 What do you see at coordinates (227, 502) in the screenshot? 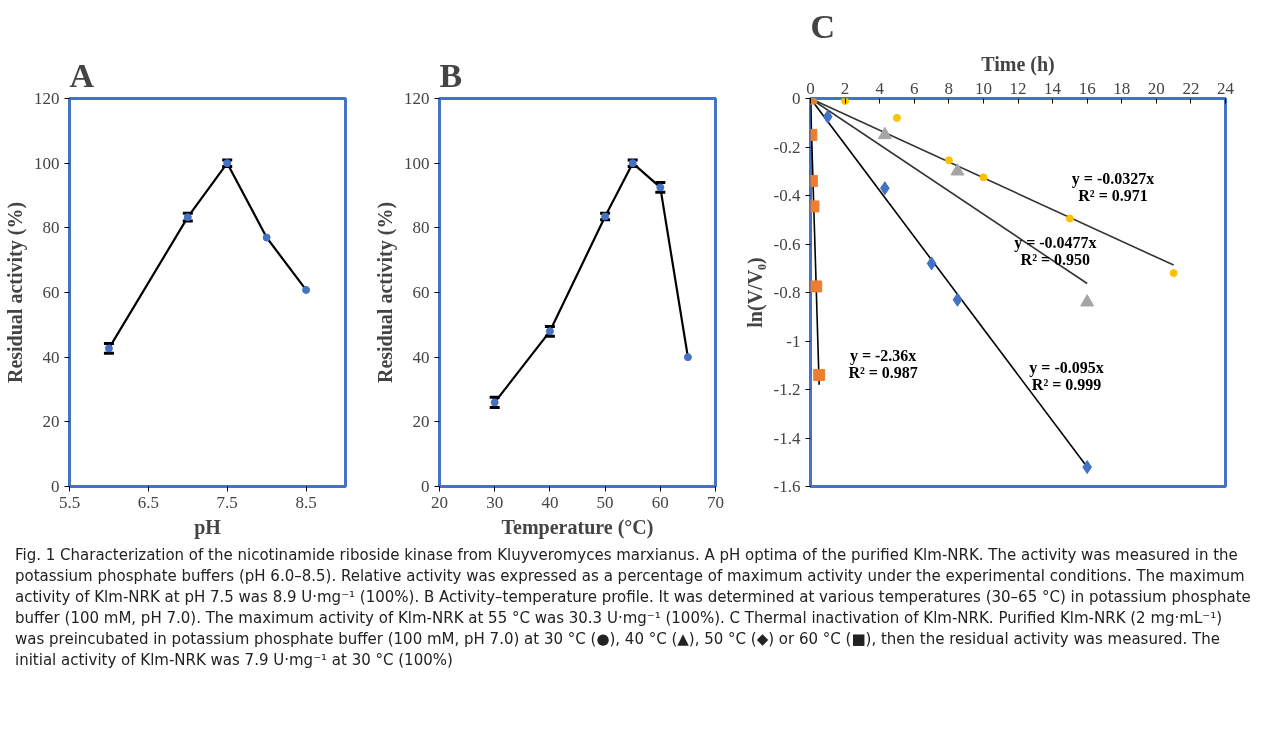
I see `x-tick-label: 7.5` at bounding box center [227, 502].